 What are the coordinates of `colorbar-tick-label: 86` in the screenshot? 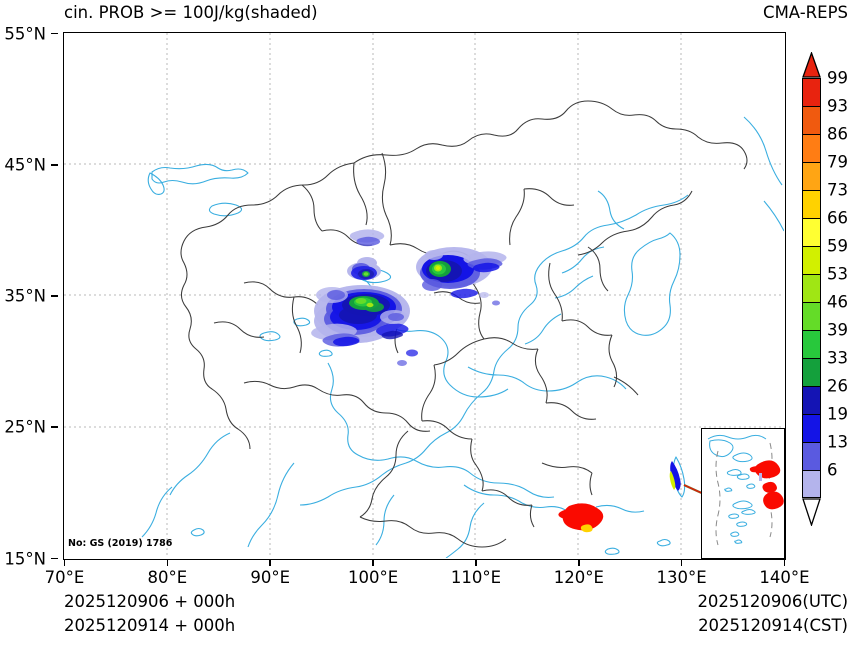 It's located at (837, 134).